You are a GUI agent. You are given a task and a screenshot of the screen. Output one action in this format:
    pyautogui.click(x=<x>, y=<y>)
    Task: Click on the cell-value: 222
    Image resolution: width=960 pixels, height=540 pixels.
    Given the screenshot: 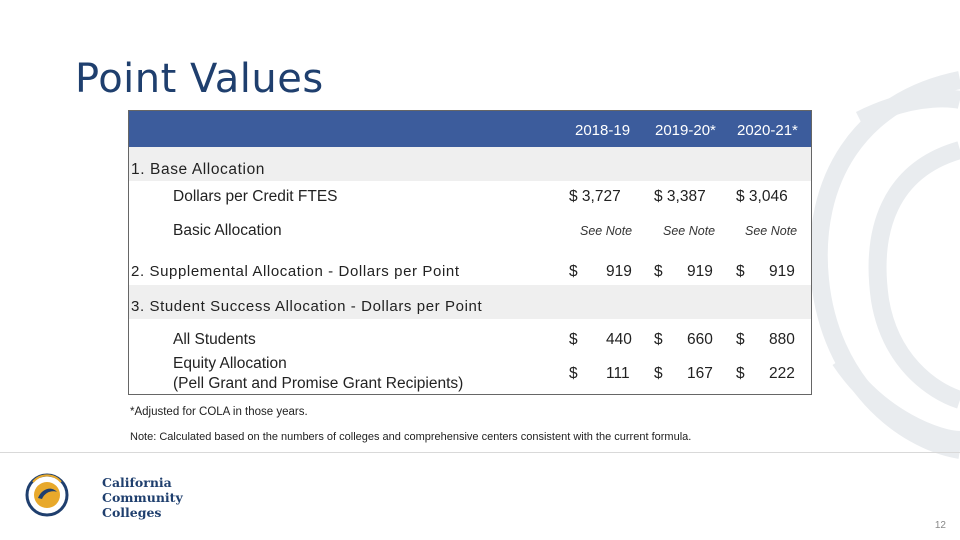 What is the action you would take?
    pyautogui.click(x=782, y=373)
    